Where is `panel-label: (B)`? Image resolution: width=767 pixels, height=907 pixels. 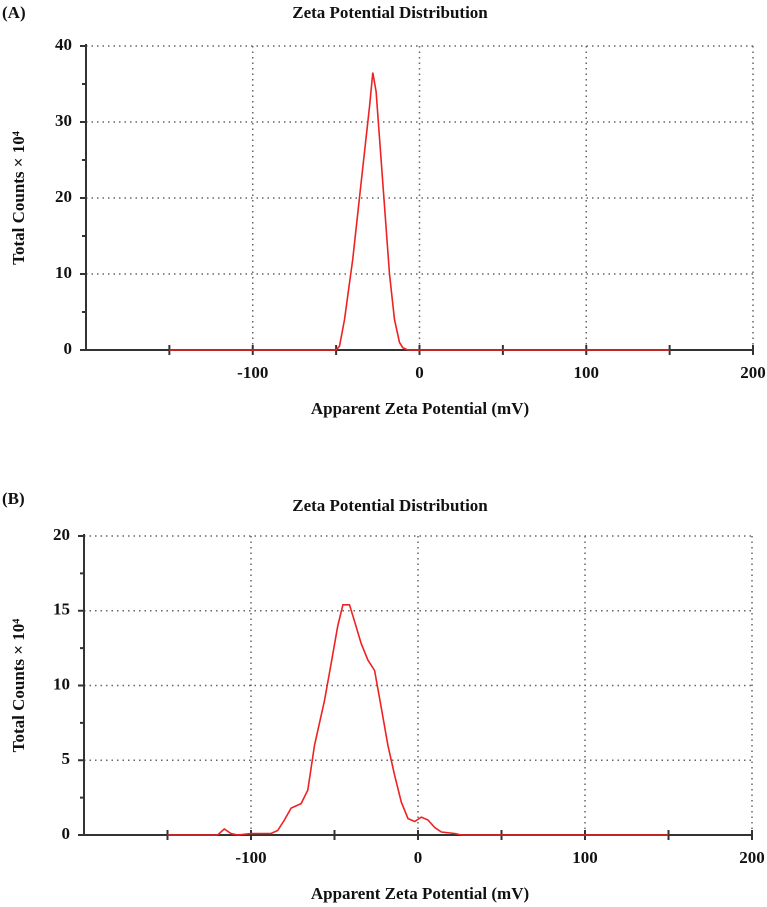
panel-label: (B) is located at coordinates (13, 498).